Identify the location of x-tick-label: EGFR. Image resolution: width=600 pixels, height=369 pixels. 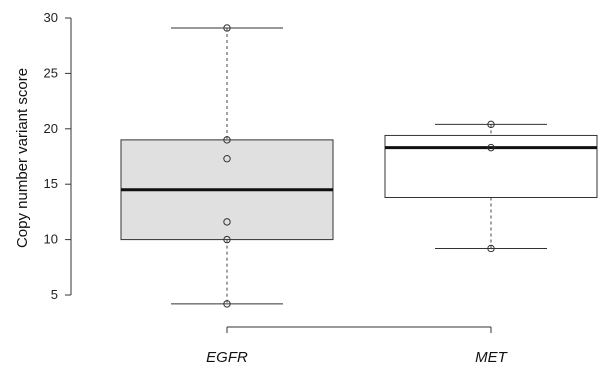
(227, 357).